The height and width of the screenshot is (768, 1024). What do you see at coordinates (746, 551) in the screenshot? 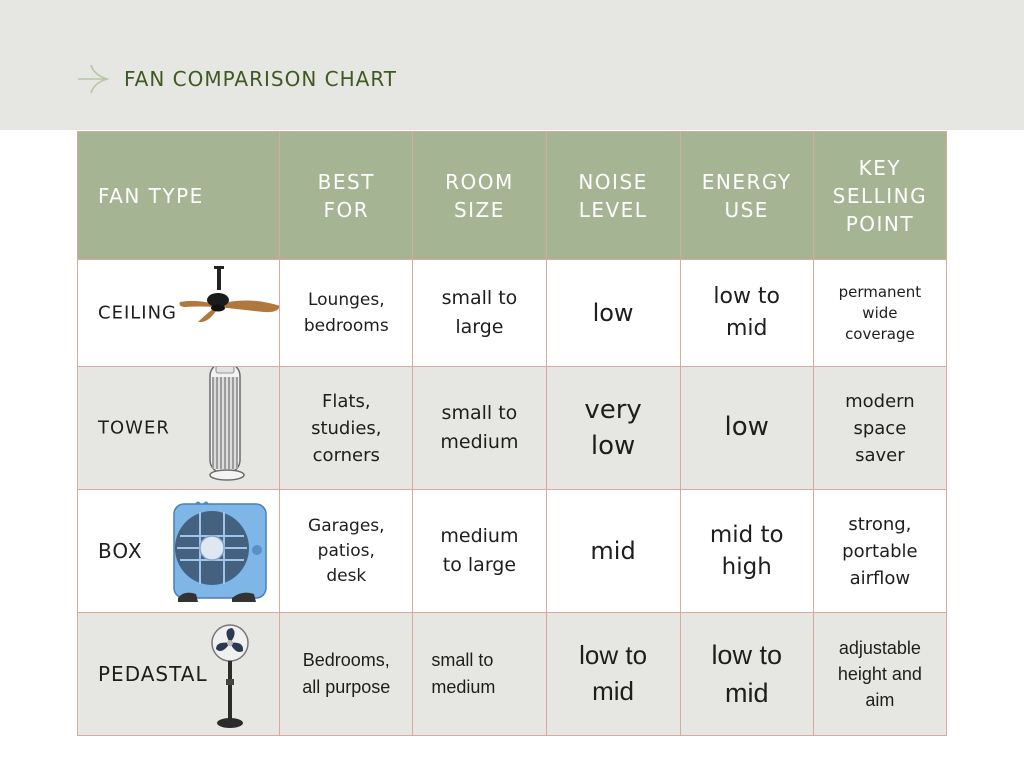
I see `energy-use-cell: mid to high` at bounding box center [746, 551].